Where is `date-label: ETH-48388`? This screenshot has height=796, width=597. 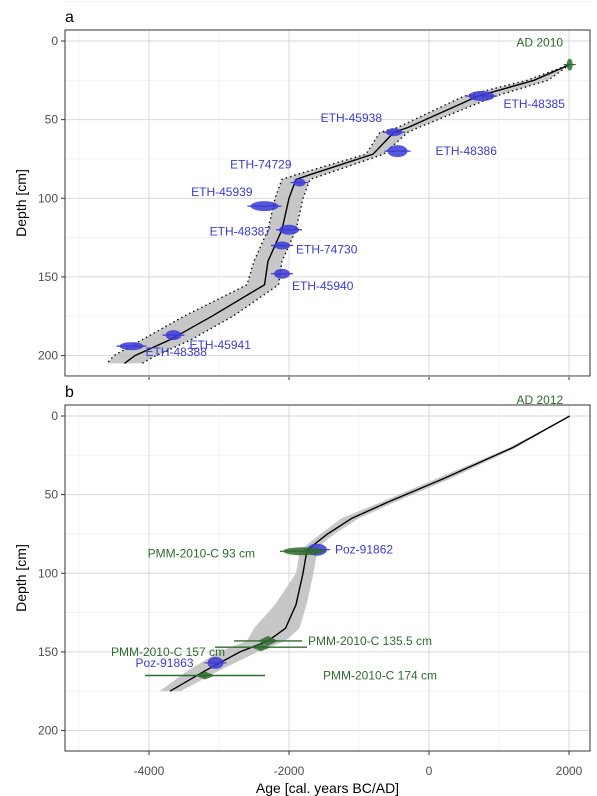
date-label: ETH-48388 is located at coordinates (177, 352).